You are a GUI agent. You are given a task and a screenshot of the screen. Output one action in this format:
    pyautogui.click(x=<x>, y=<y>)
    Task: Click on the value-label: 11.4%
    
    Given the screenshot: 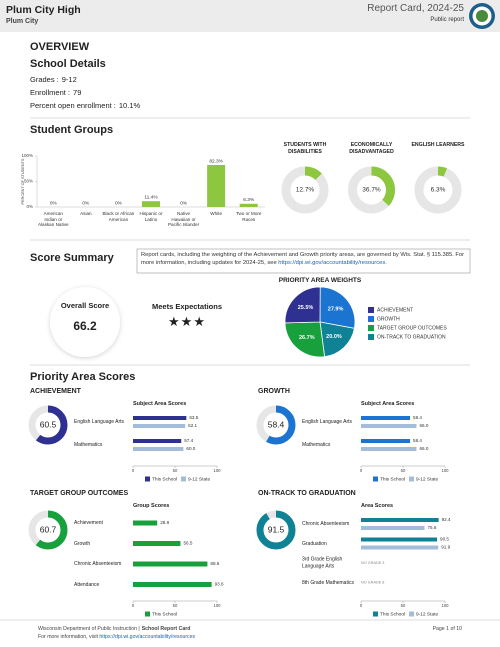 What is the action you would take?
    pyautogui.click(x=151, y=197)
    